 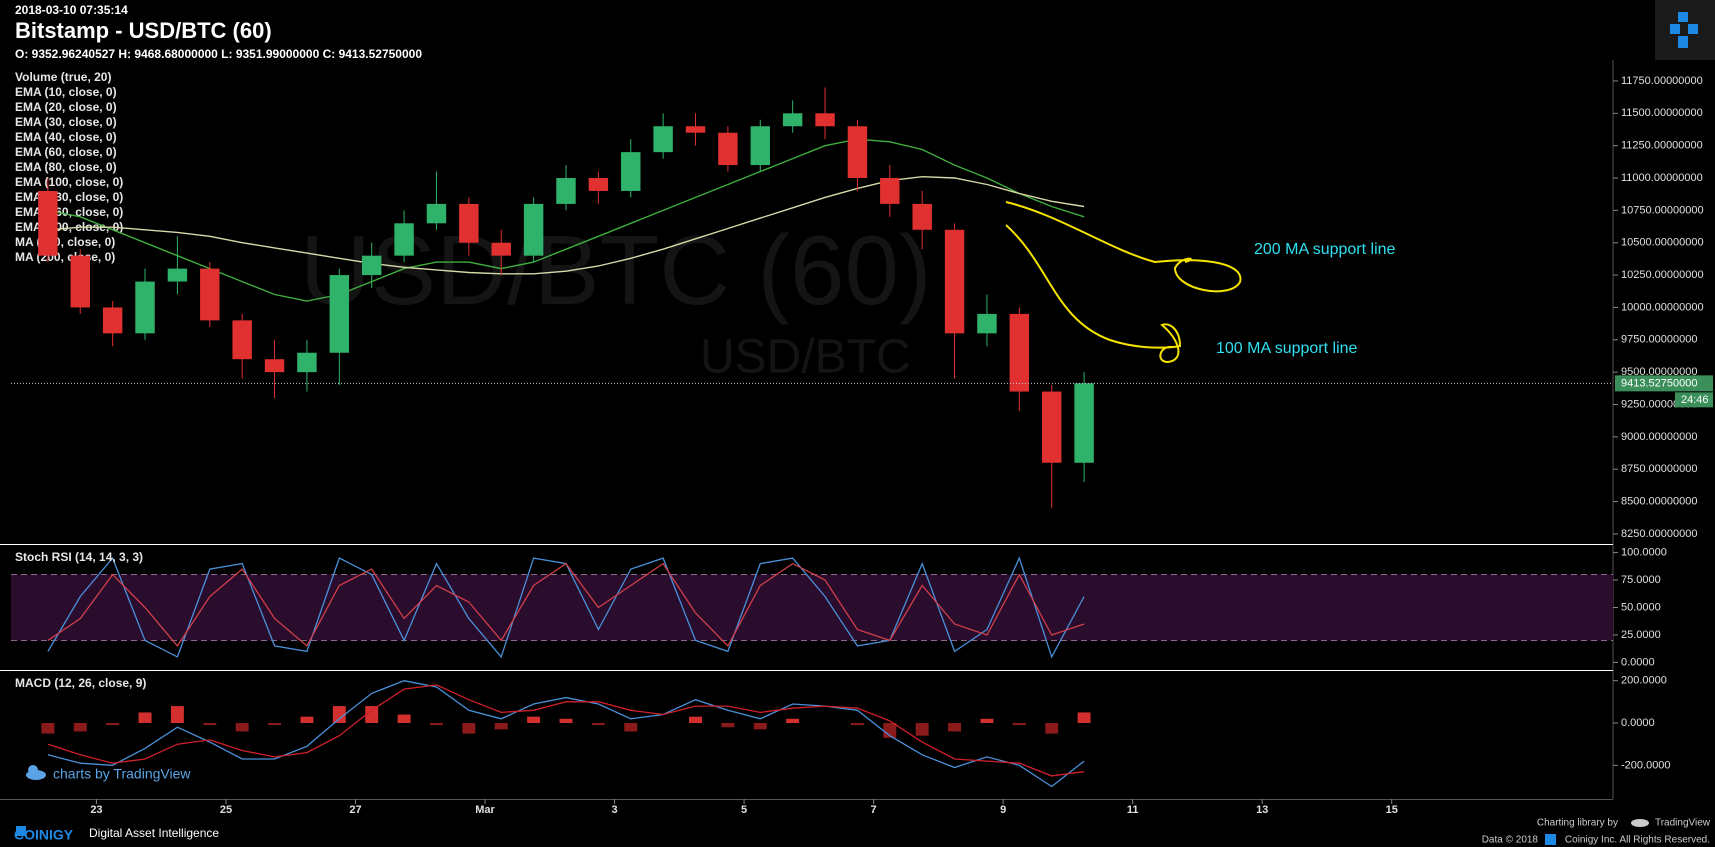 I want to click on y-tick-label: 75.0000, so click(x=1641, y=580).